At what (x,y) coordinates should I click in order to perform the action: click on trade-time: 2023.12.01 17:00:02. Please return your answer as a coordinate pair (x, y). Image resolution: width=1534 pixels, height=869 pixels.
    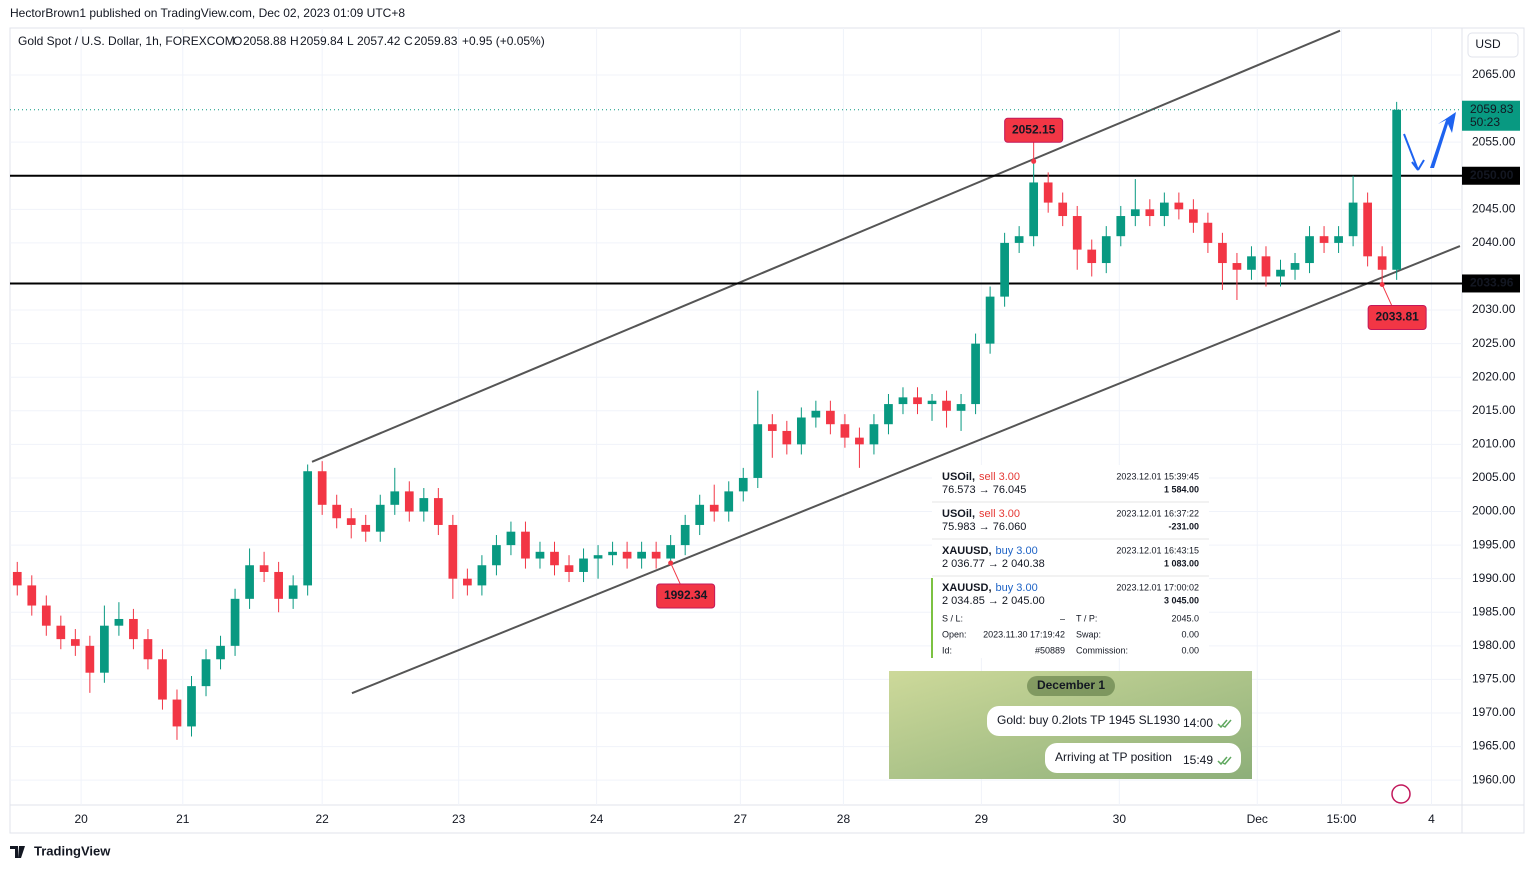
    Looking at the image, I should click on (1157, 587).